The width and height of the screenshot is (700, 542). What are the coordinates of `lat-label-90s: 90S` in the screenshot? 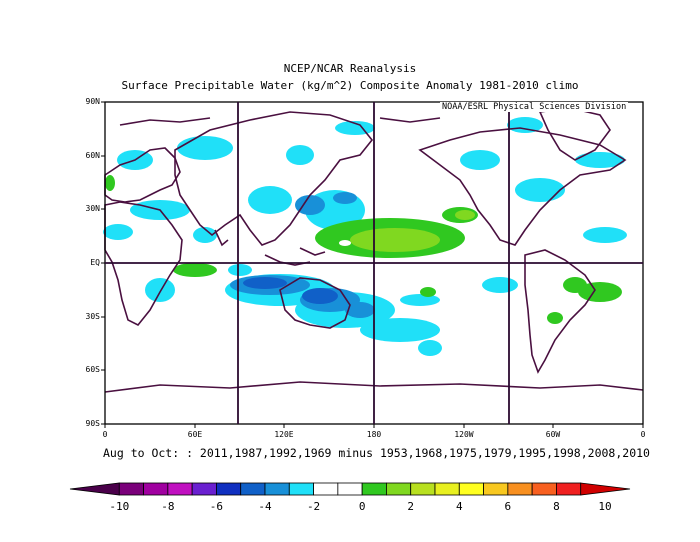 It's located at (92, 423).